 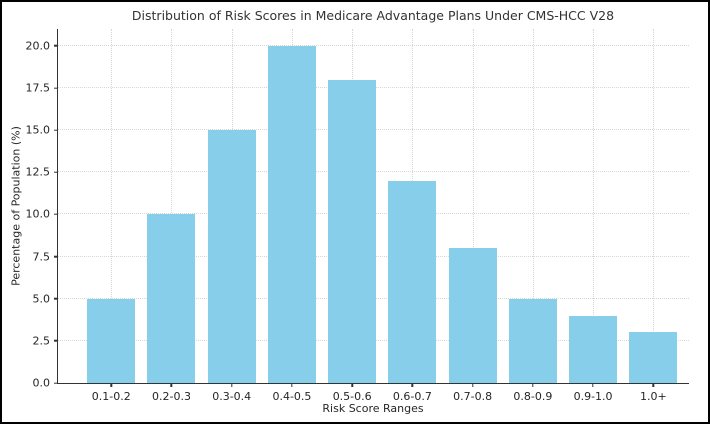 What do you see at coordinates (38, 130) in the screenshot?
I see `y-tick-label: 15.0` at bounding box center [38, 130].